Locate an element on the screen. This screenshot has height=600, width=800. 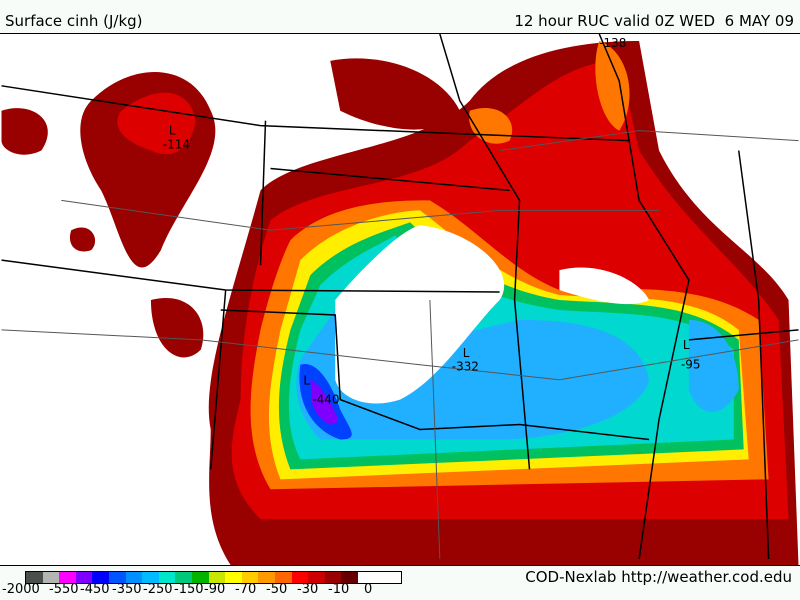
legend-label: -150 is located at coordinates (189, 589).